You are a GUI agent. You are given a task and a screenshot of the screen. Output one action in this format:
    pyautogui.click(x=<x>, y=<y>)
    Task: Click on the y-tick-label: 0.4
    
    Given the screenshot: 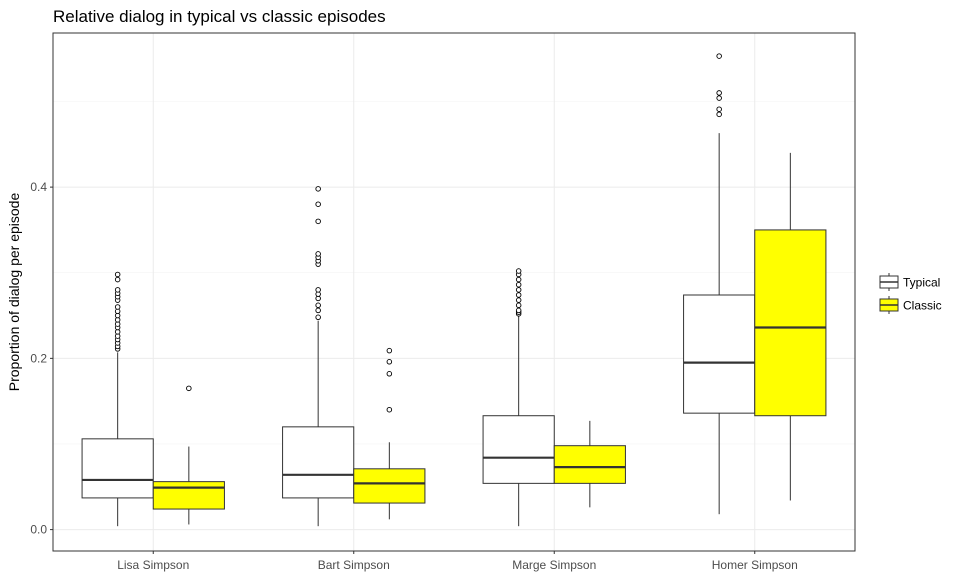 What is the action you would take?
    pyautogui.click(x=38, y=187)
    